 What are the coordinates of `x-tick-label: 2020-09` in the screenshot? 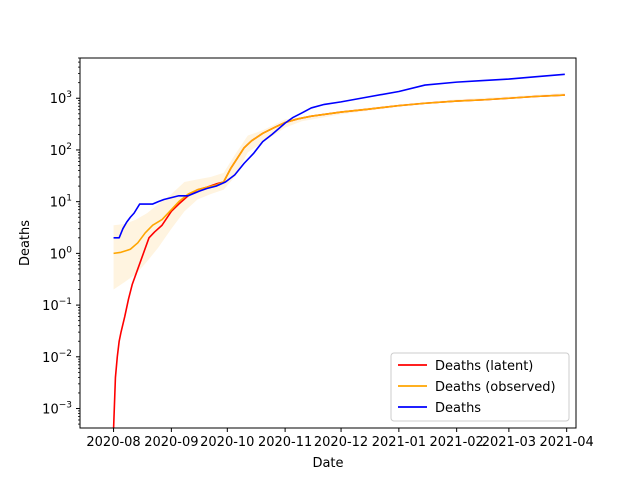 It's located at (171, 442).